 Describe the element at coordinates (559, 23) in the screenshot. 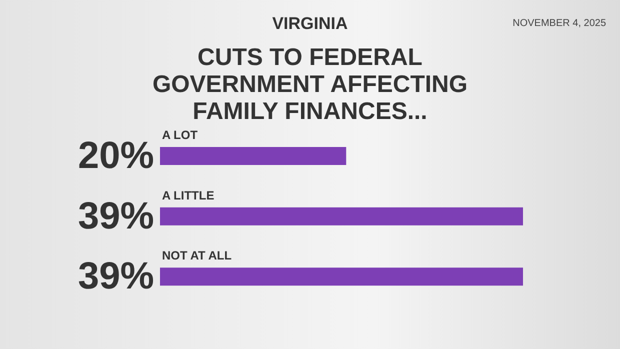

I see `text: NOVEMBER 4, 2025` at that location.